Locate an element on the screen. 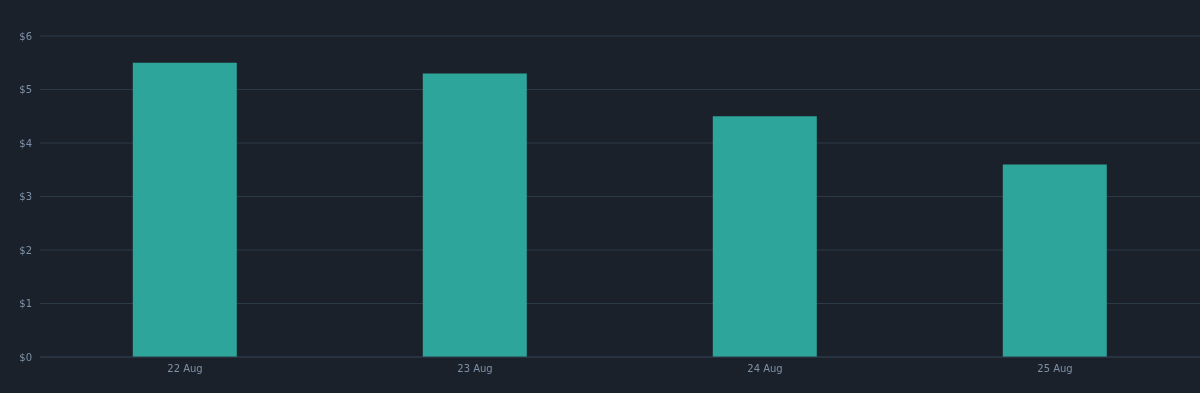 The height and width of the screenshot is (393, 1200). y-tick-label: $0 is located at coordinates (25, 357).